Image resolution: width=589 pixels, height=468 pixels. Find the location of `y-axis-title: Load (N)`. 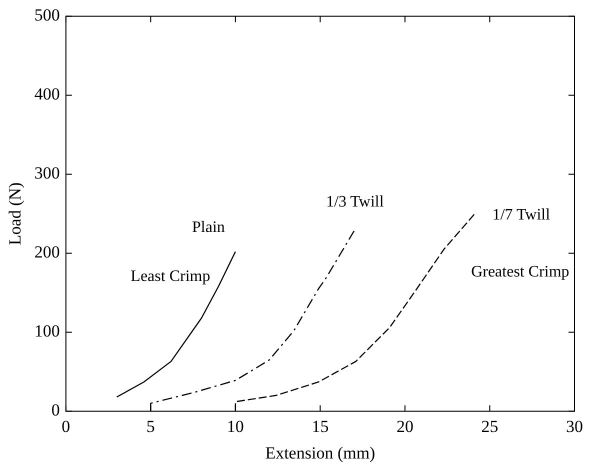

y-axis-title: Load (N) is located at coordinates (15, 214).